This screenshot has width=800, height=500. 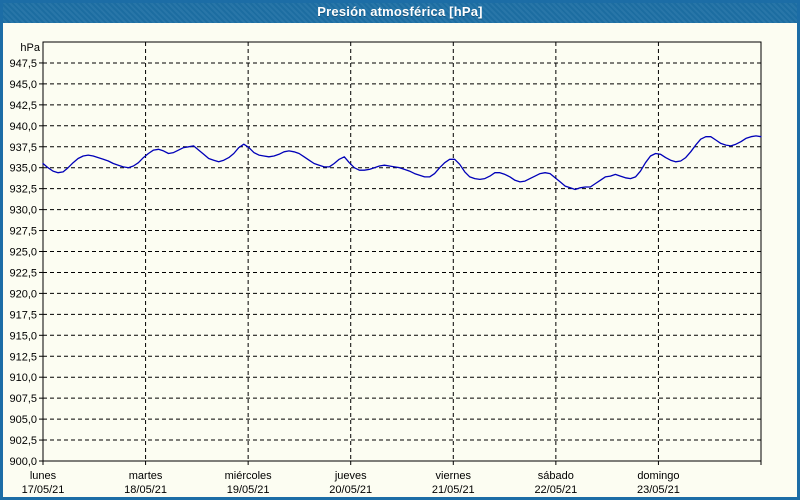 I want to click on y-axis-label: 932,5, so click(x=23, y=190).